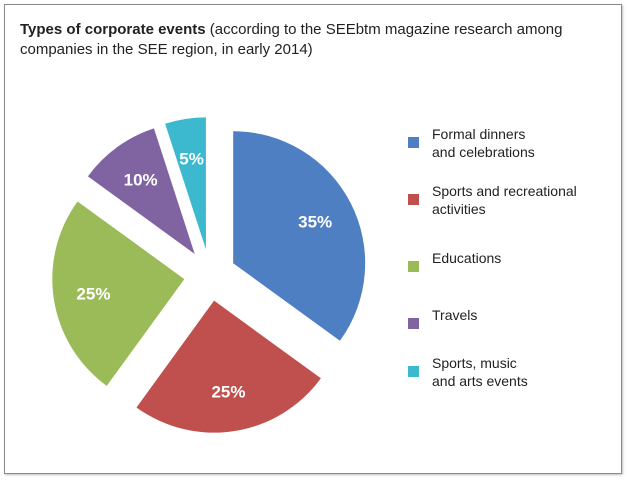 This screenshot has width=628, height=480. Describe the element at coordinates (118, 293) in the screenshot. I see `pie-slice-educations` at that location.